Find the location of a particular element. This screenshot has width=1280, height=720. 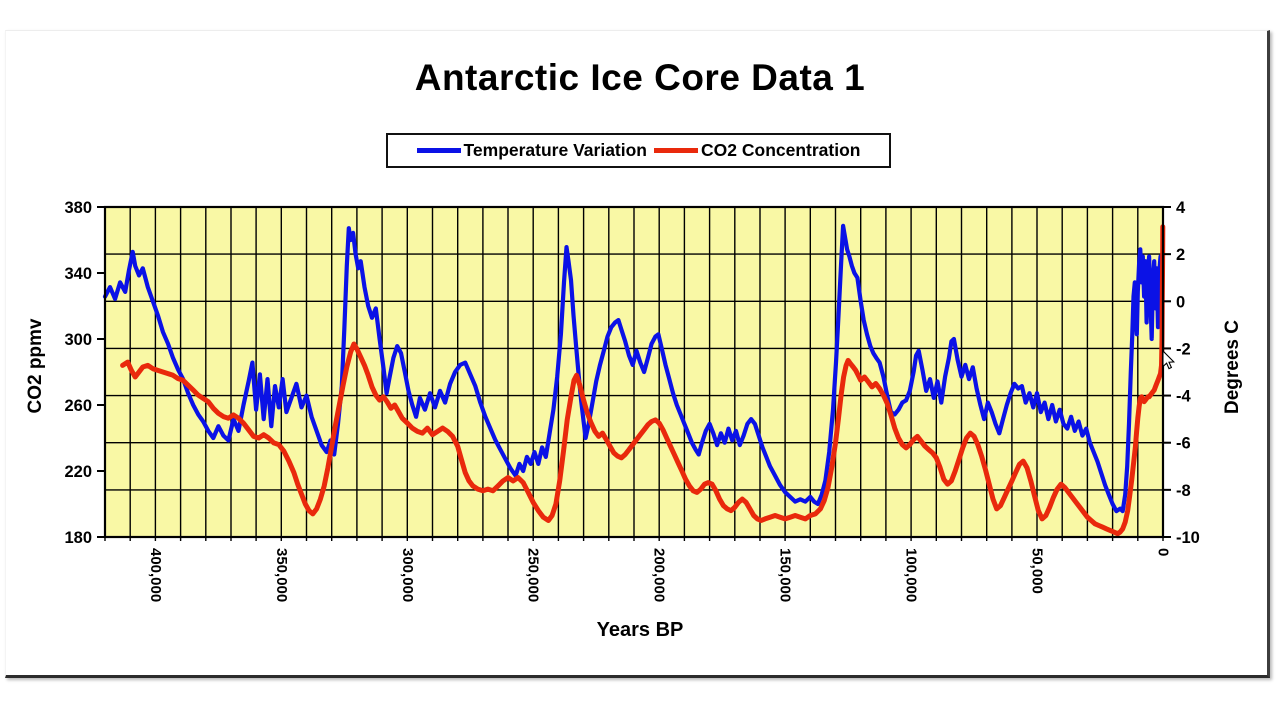

y-left-tick-label: 180 is located at coordinates (78, 538).